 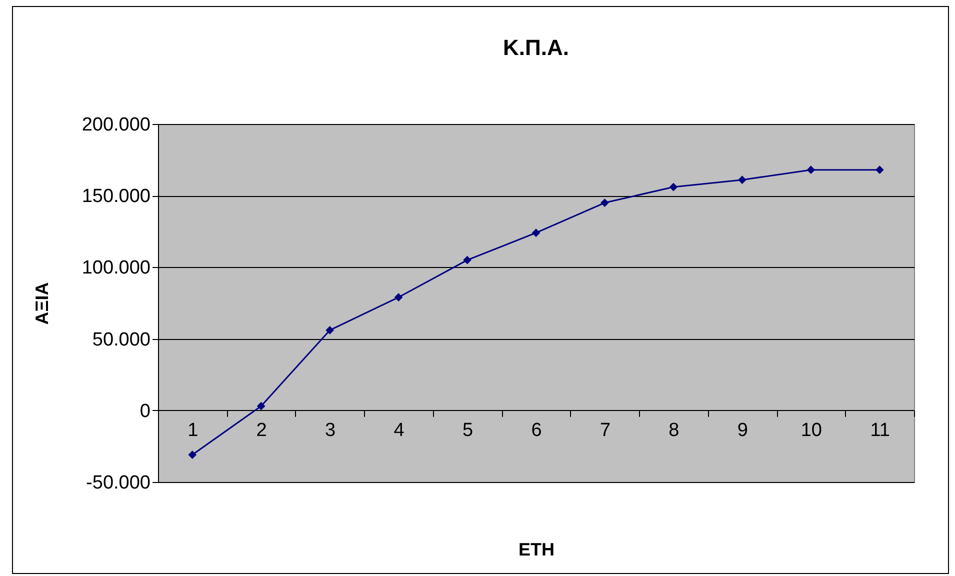 I want to click on y-axis-title: ΑΞΙΑ, so click(x=42, y=303).